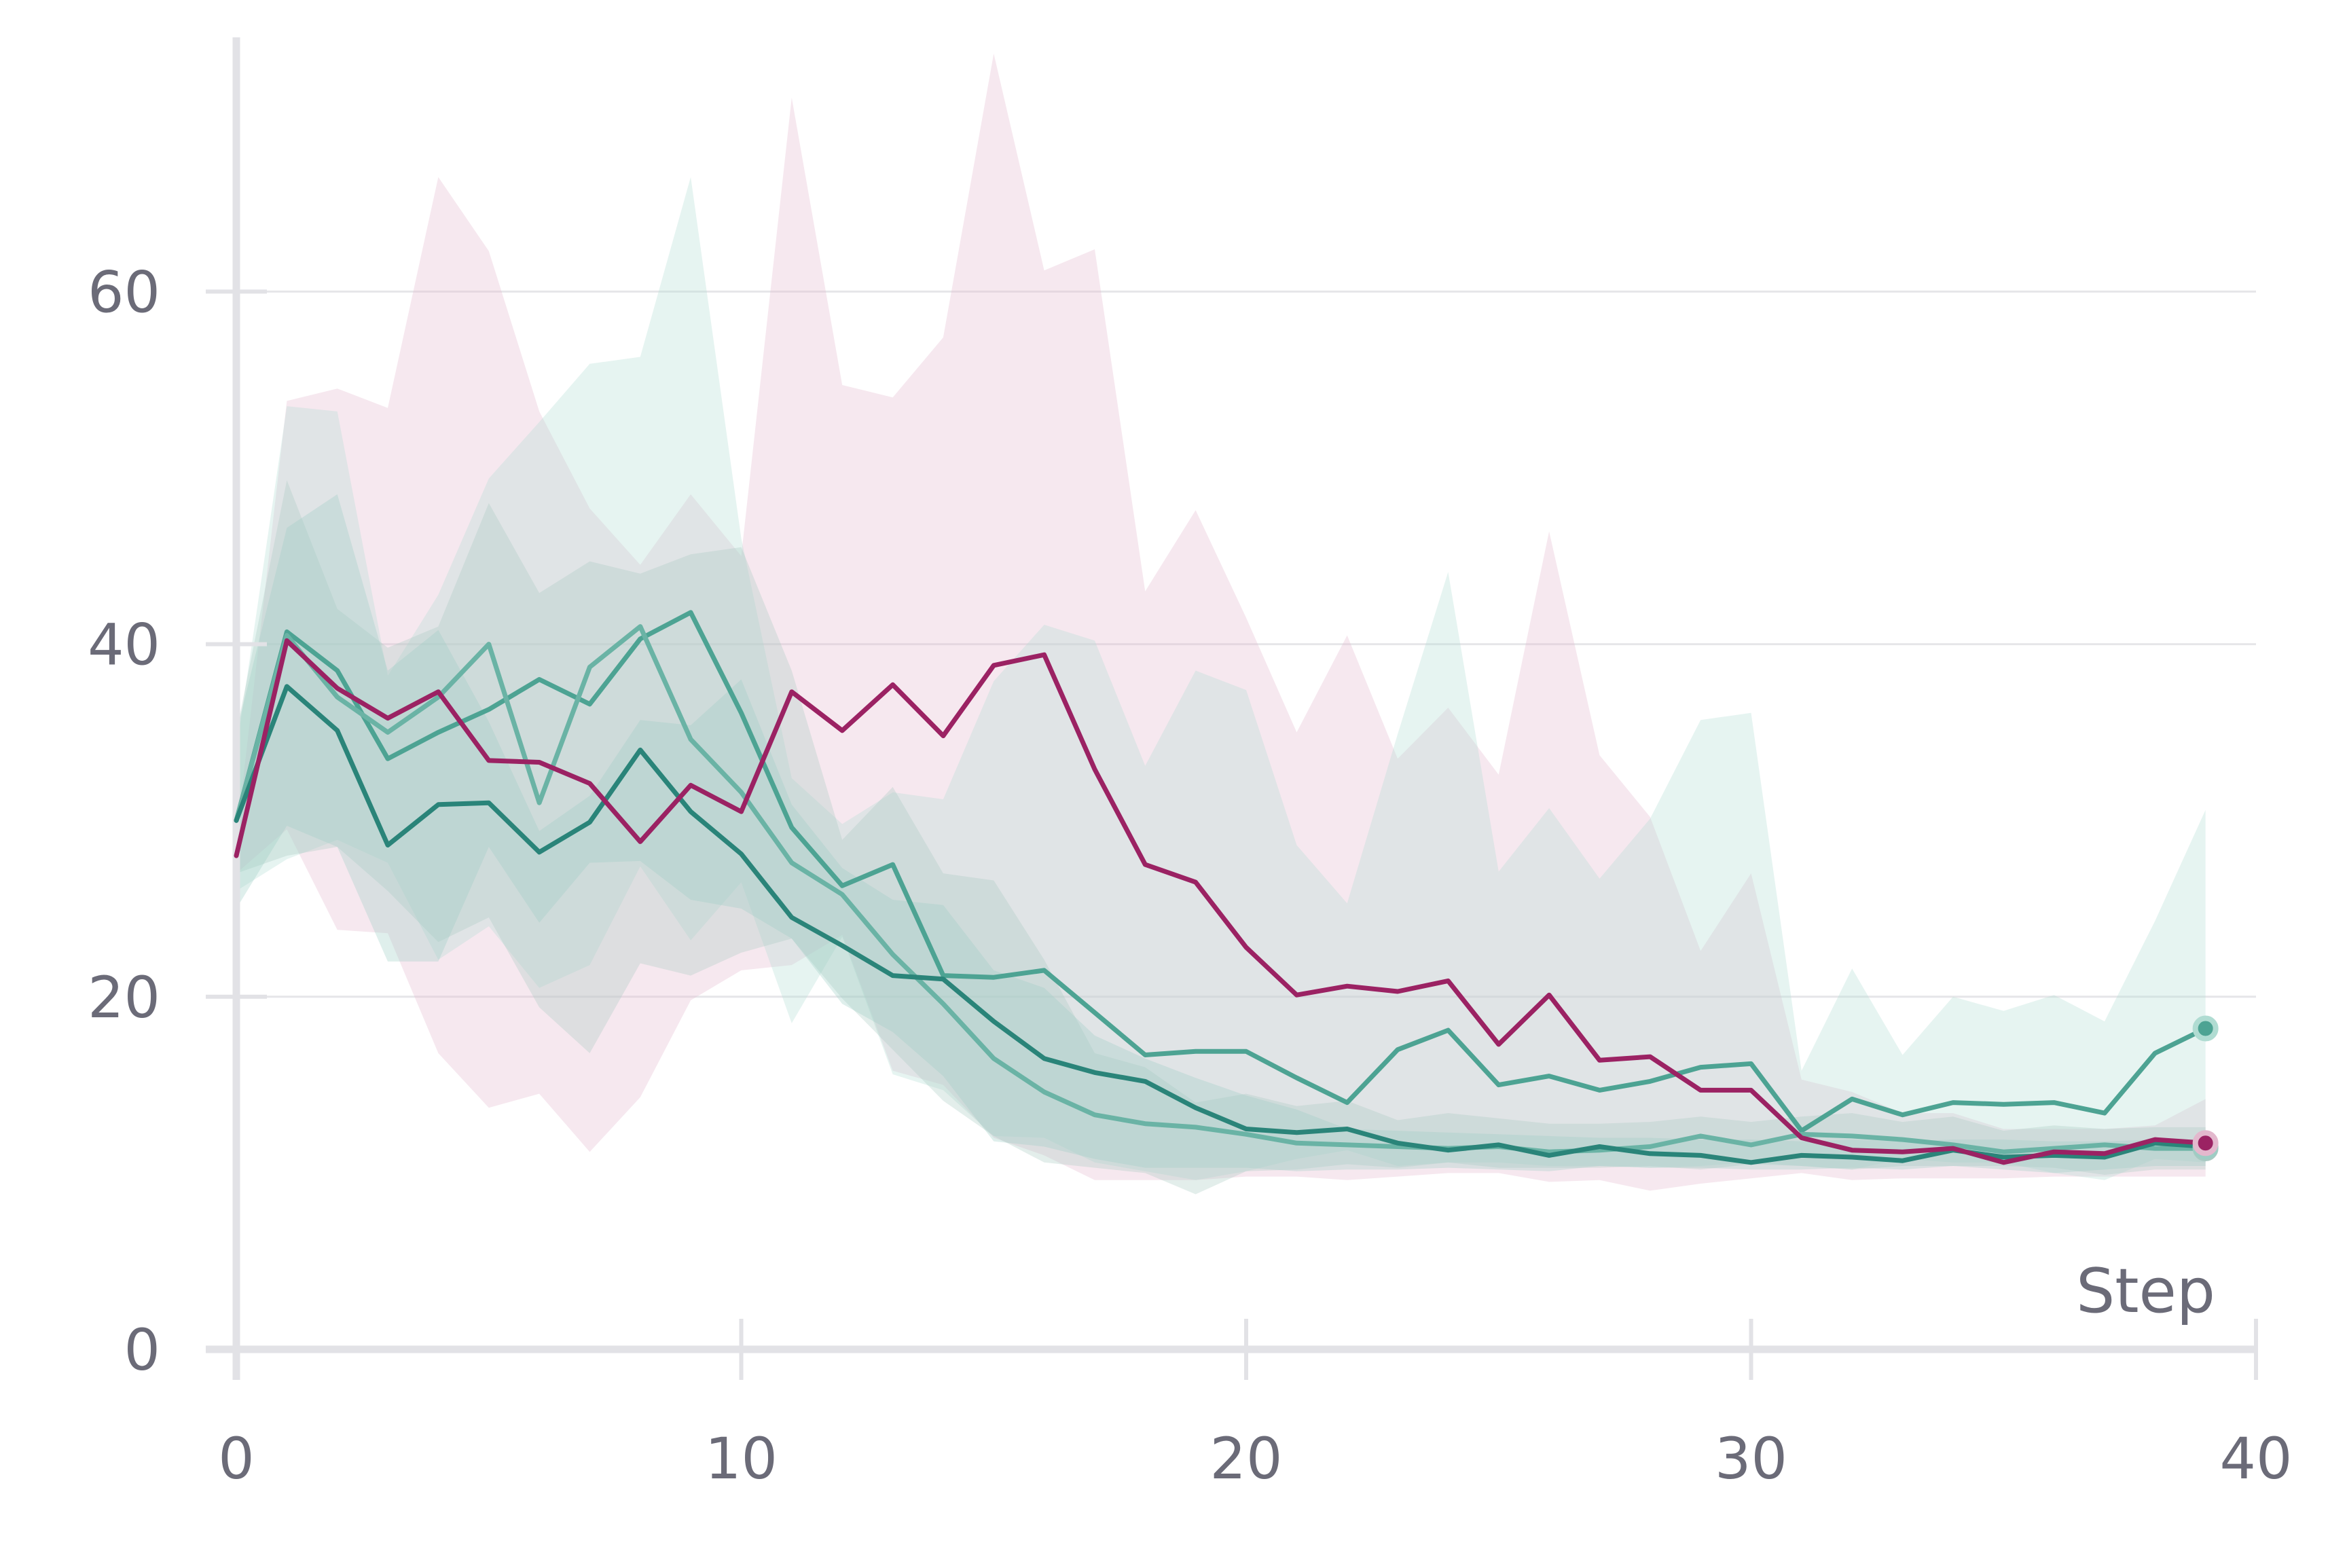 This screenshot has width=2347, height=1568. What do you see at coordinates (2205, 1029) in the screenshot?
I see `endpoint-run-teal-light` at bounding box center [2205, 1029].